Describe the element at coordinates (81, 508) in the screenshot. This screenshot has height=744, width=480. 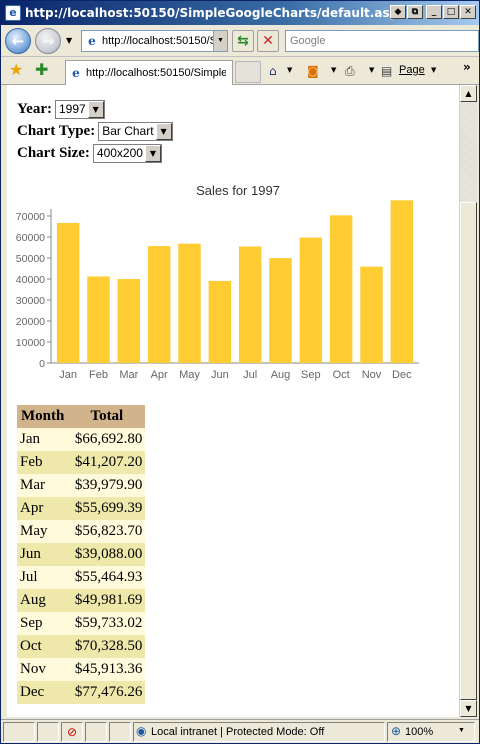
I see `table-row: Apr $55,699.39` at that location.